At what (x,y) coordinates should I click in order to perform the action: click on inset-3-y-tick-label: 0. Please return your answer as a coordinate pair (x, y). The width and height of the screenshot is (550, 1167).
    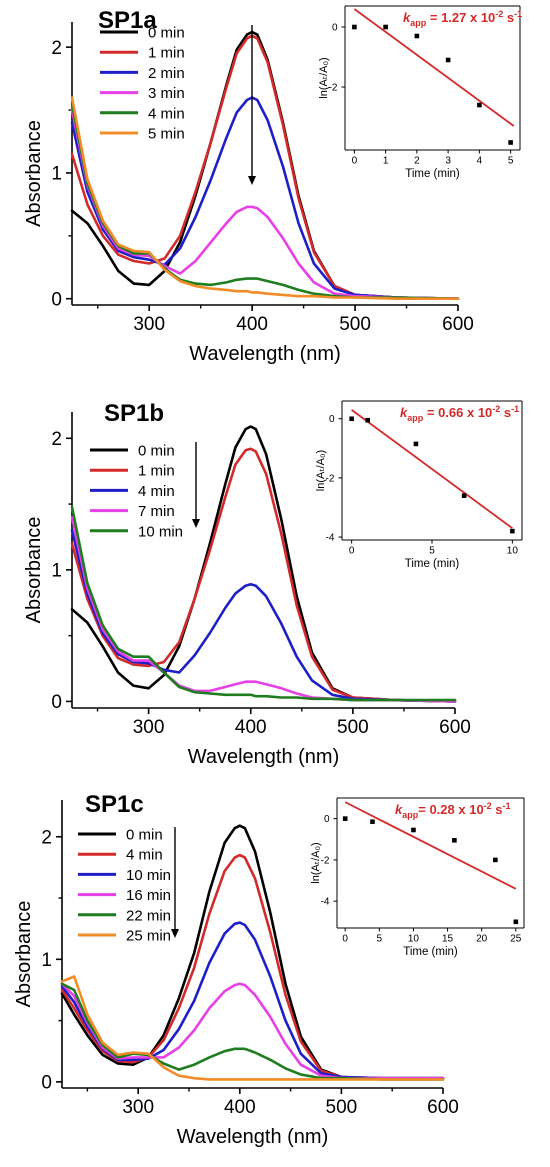
    Looking at the image, I should click on (327, 819).